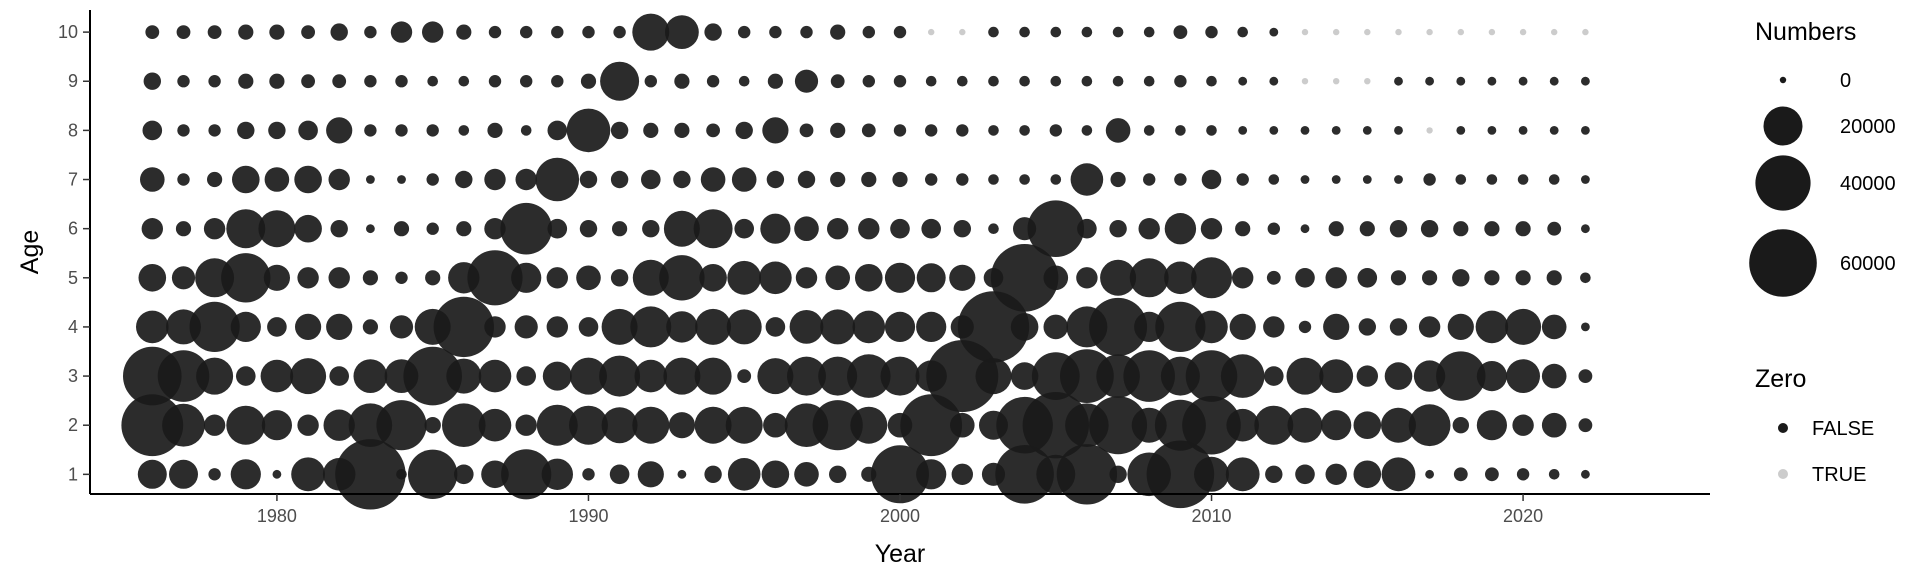 The image size is (1920, 576). What do you see at coordinates (73, 474) in the screenshot?
I see `y-tick-label: 1` at bounding box center [73, 474].